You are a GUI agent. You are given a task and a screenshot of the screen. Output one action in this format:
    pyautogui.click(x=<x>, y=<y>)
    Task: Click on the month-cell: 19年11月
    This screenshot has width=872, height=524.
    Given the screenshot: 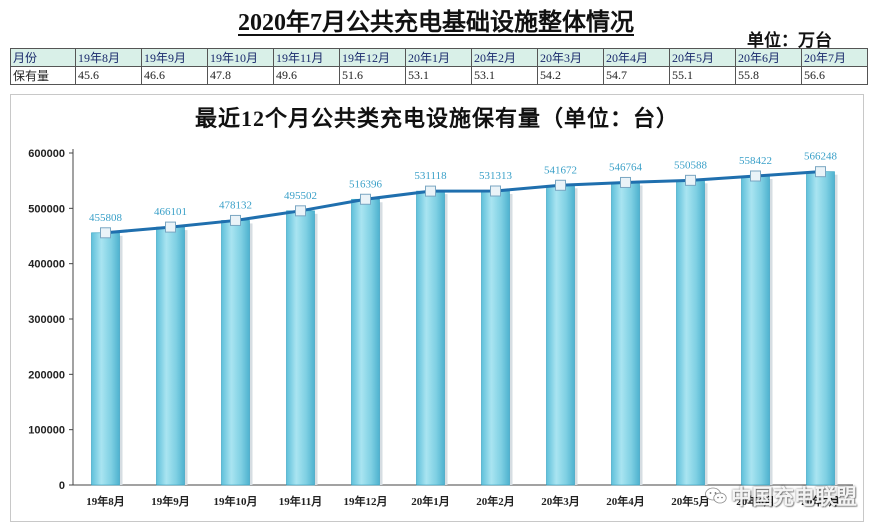 What is the action you would take?
    pyautogui.click(x=306, y=57)
    